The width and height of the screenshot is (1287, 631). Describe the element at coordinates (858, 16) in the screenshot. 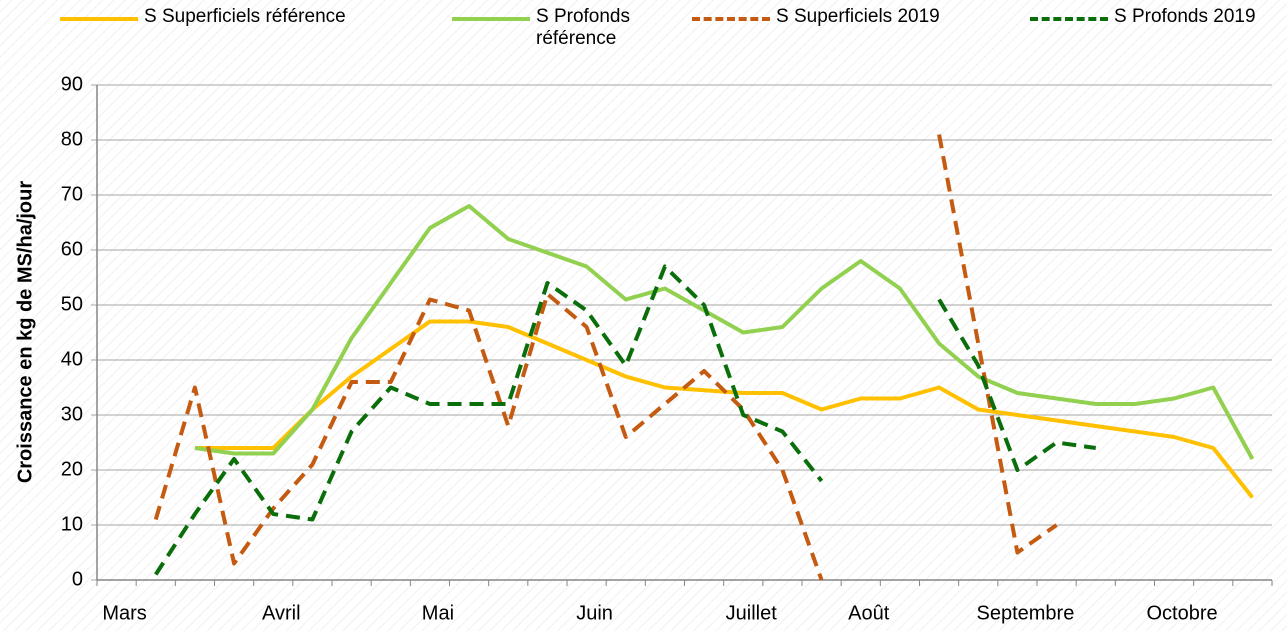

I see `legend-label: S Superficiels 2019` at that location.